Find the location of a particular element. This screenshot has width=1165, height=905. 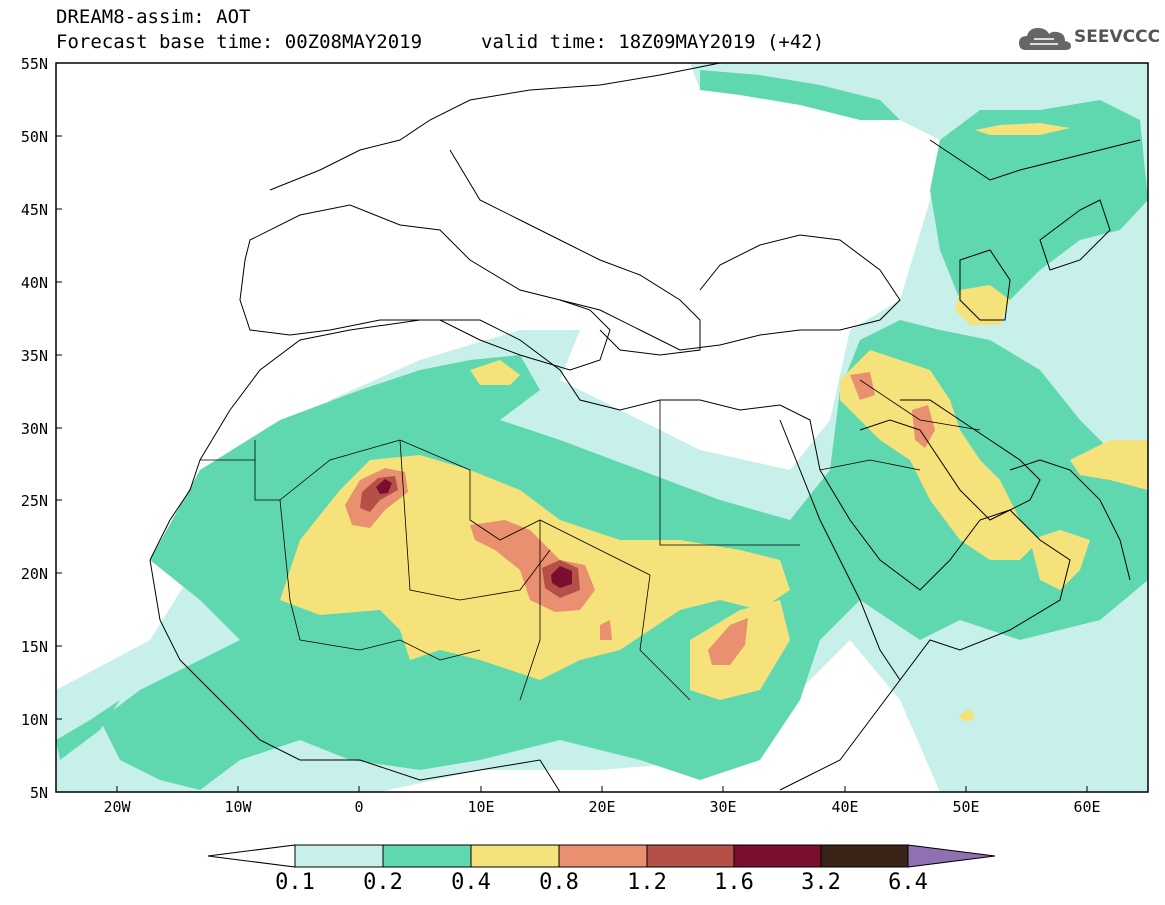

lat-label: 35N is located at coordinates (34, 356).